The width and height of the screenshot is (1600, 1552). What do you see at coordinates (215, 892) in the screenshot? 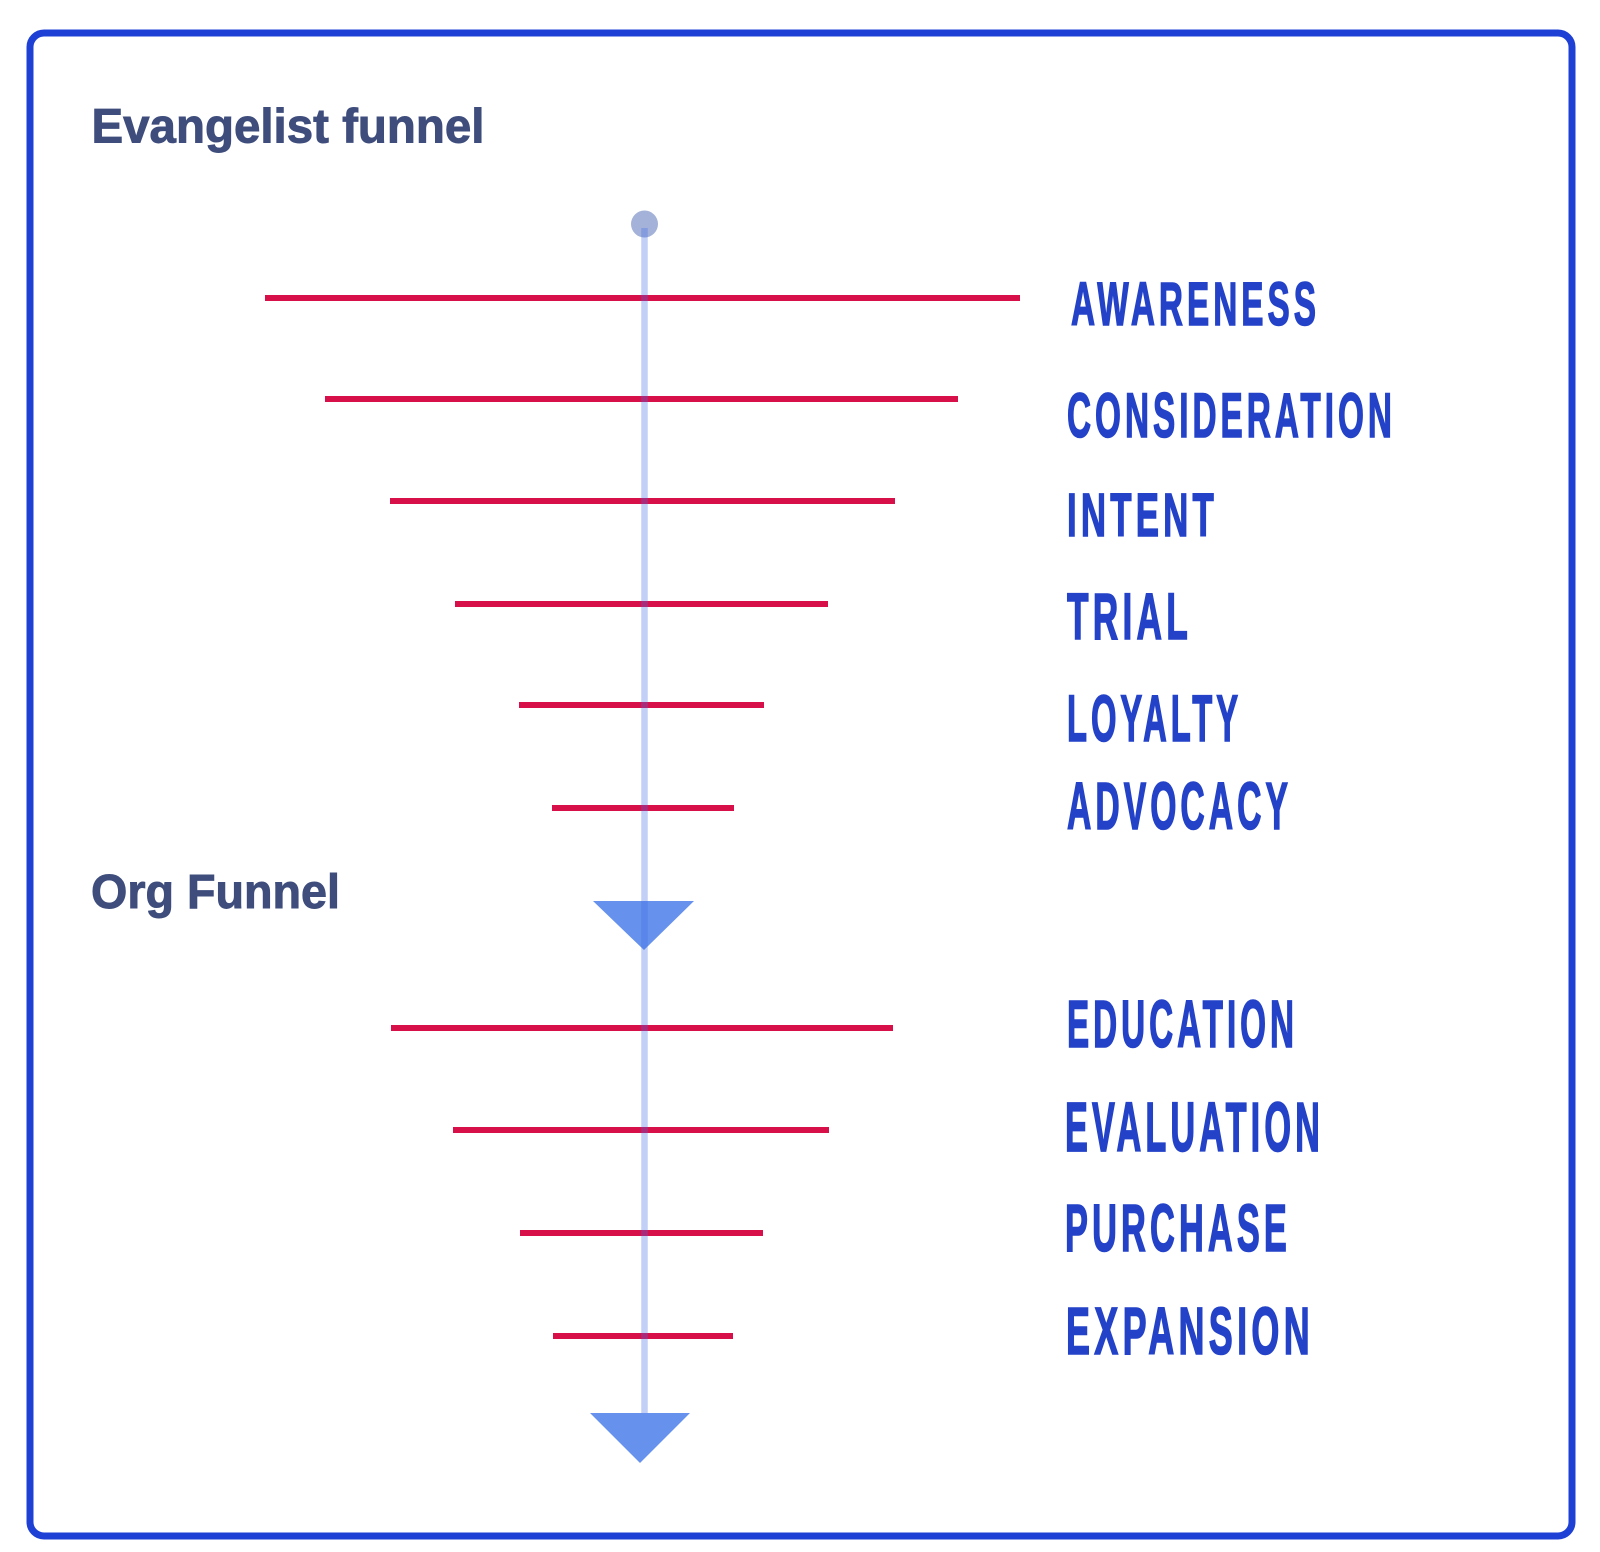
I see `svg-text: Org Funnel` at bounding box center [215, 892].